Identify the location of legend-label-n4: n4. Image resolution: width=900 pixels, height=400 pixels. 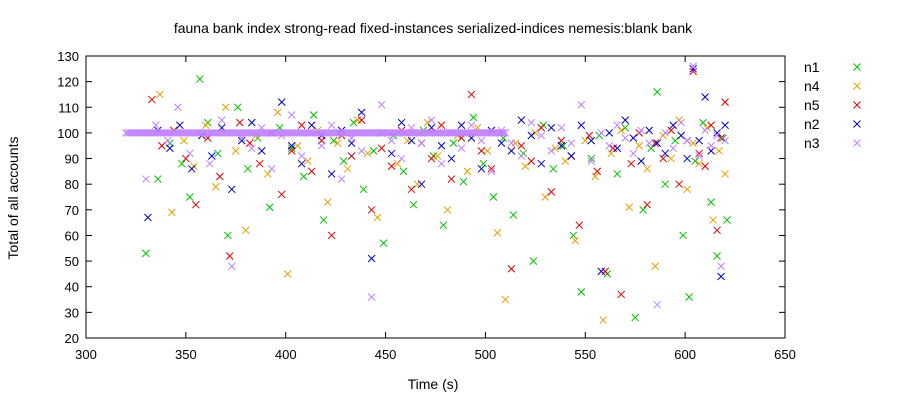
(812, 86).